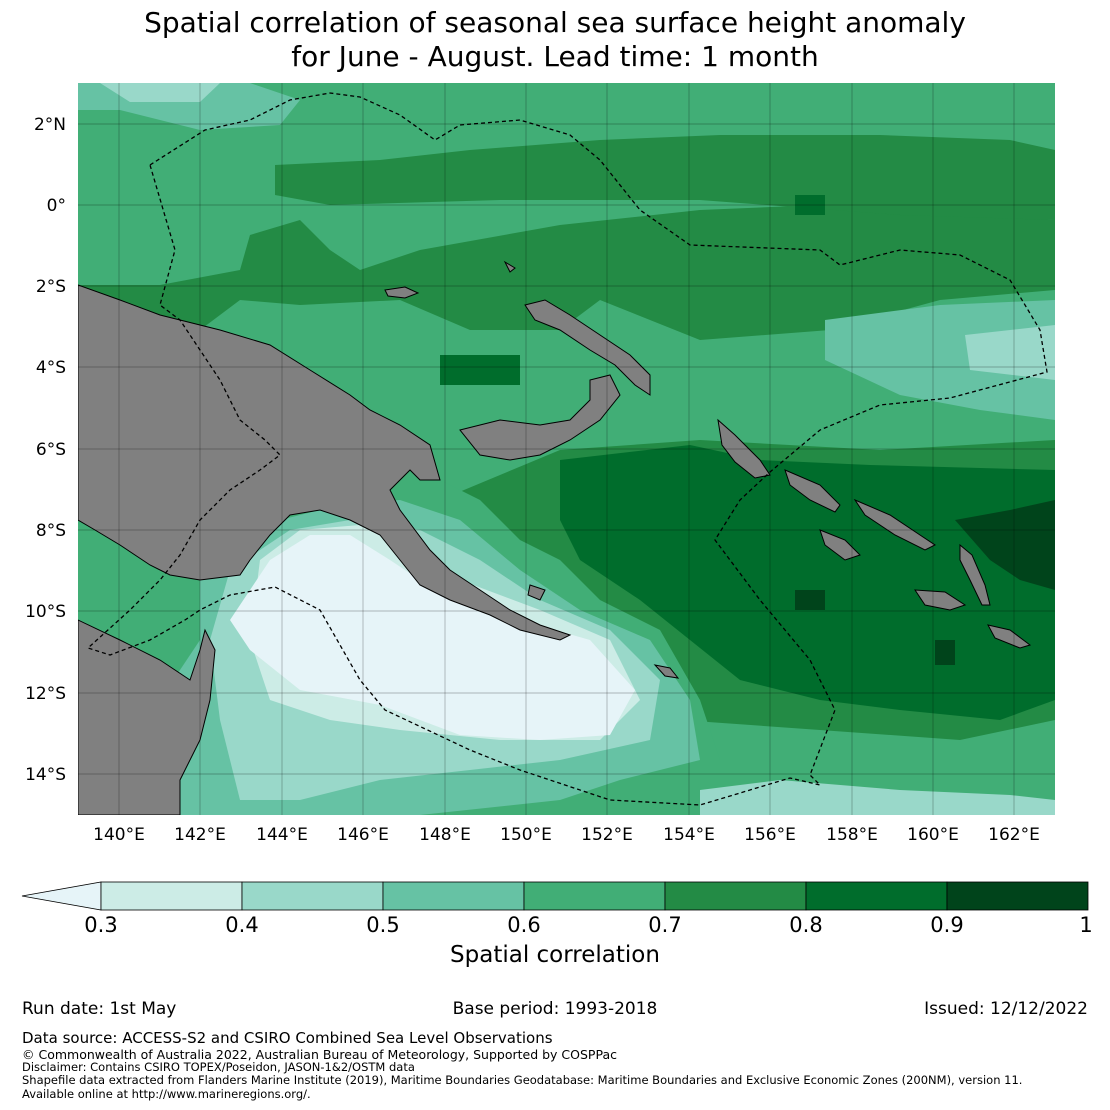 This screenshot has height=1110, width=1110. Describe the element at coordinates (540, 417) in the screenshot. I see `land-new-guinea-north-coast` at that location.